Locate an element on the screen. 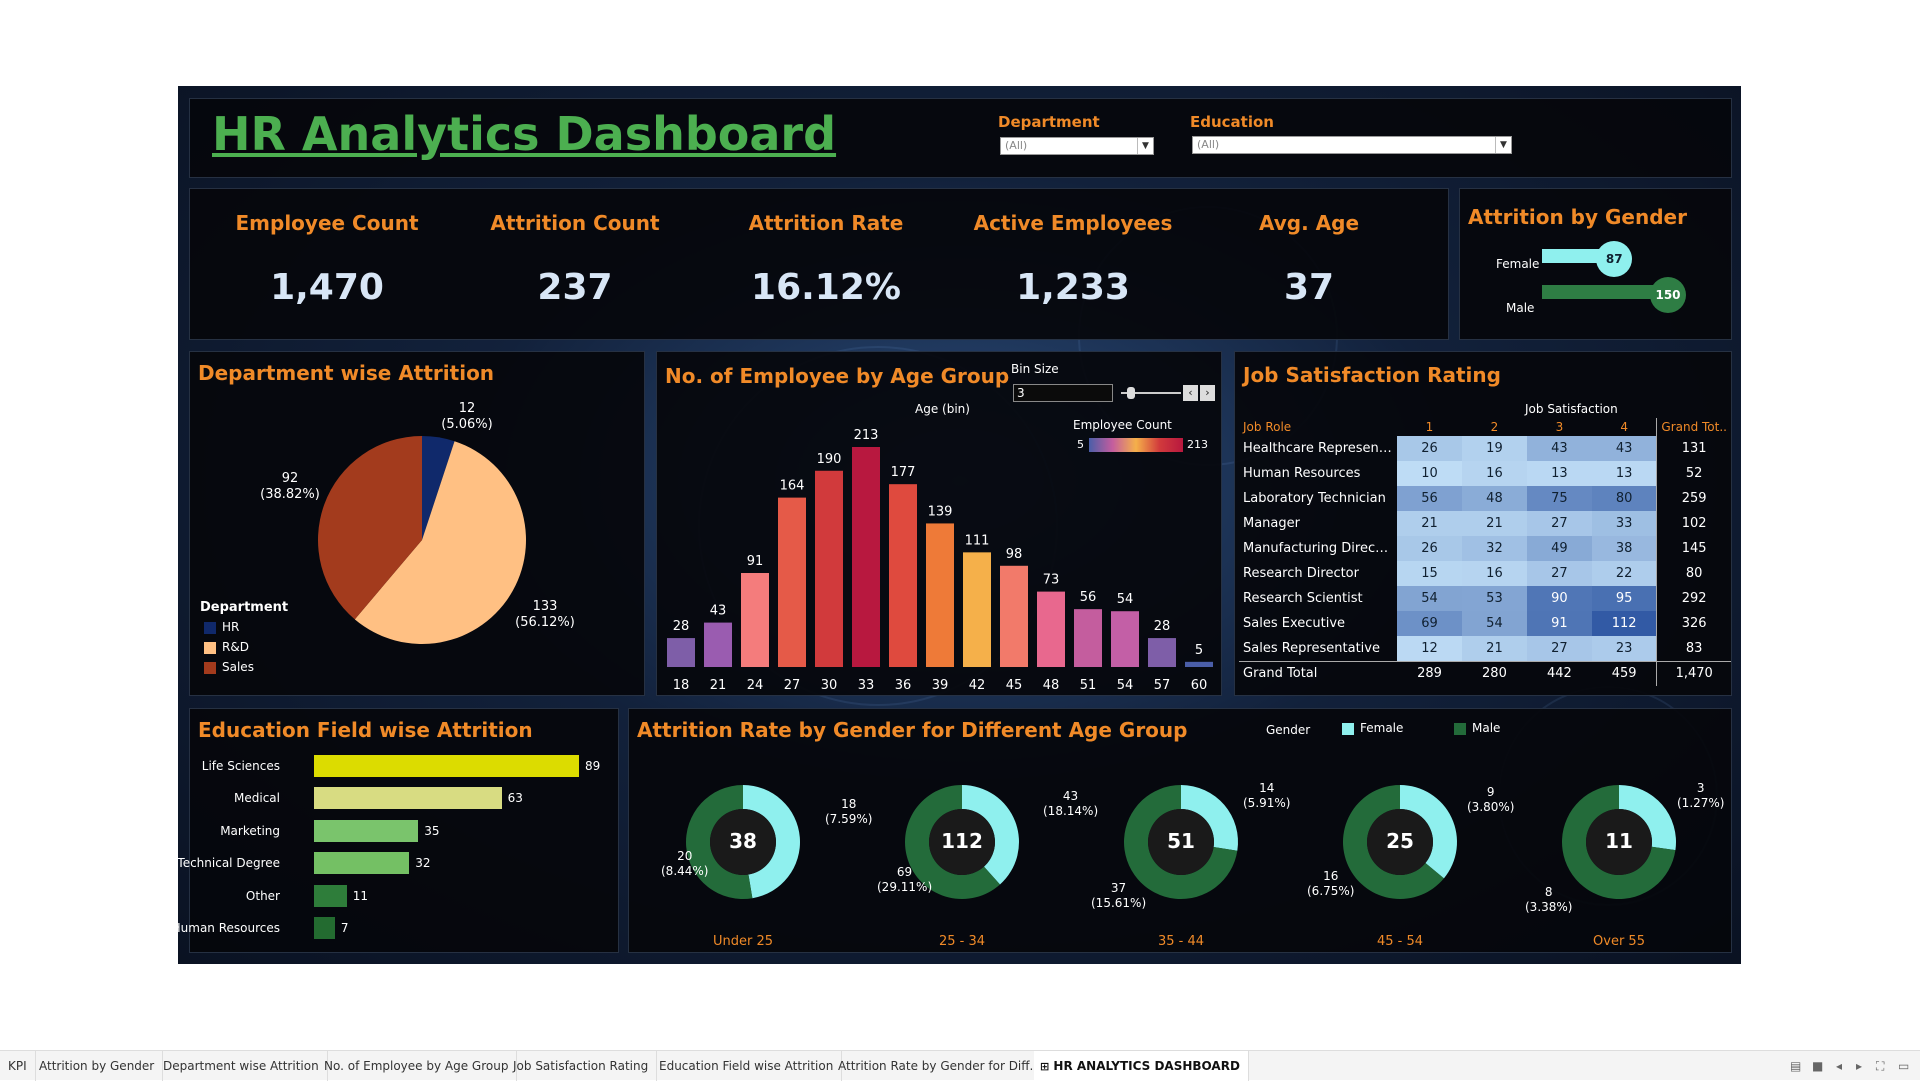  table-row: Research Director 15 16 27 22 80 is located at coordinates (1485, 573).